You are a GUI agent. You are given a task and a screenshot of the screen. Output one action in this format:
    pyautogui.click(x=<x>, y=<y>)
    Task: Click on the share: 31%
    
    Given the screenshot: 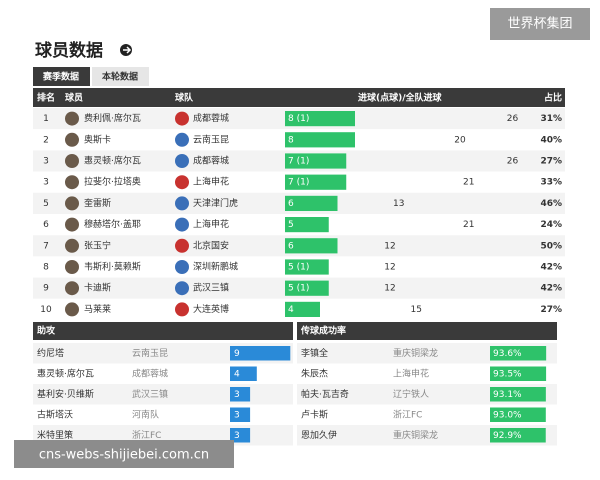 What is the action you would take?
    pyautogui.click(x=551, y=119)
    